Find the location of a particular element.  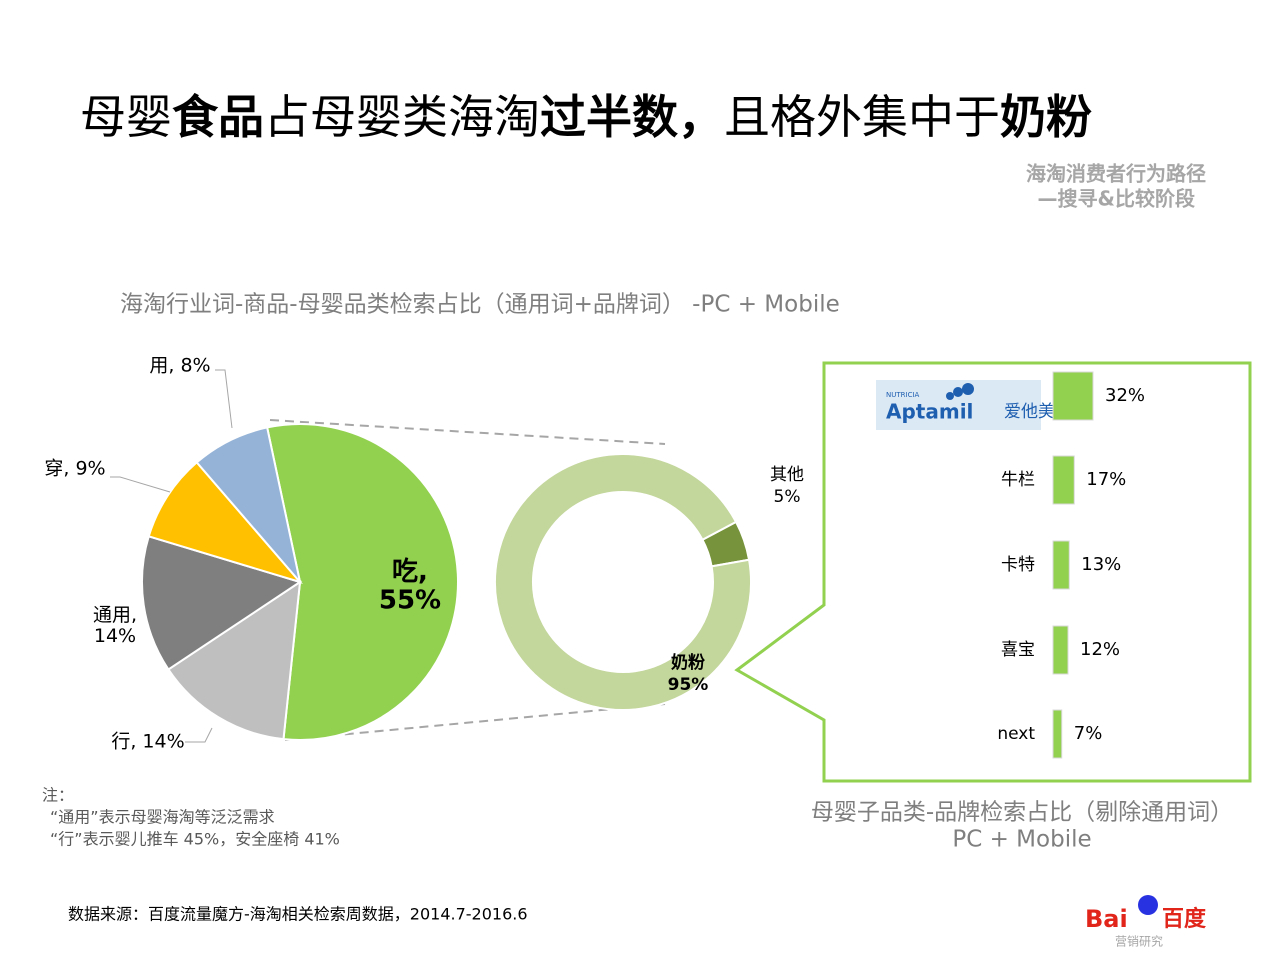

slide-title: 母婴食品占母婴类海淘过半数，且格外集中于奶粉 is located at coordinates (586, 117).